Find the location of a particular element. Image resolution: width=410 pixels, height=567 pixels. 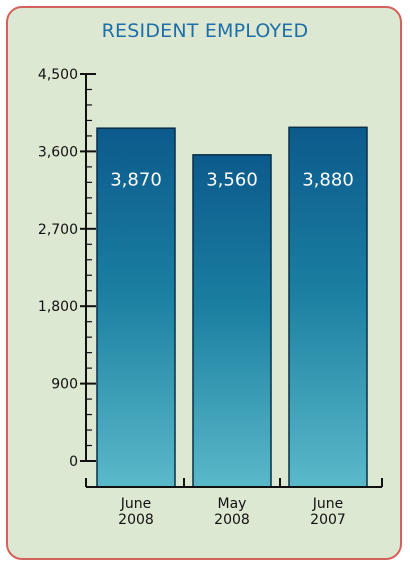

bar-value-label: 3,560 is located at coordinates (232, 179).